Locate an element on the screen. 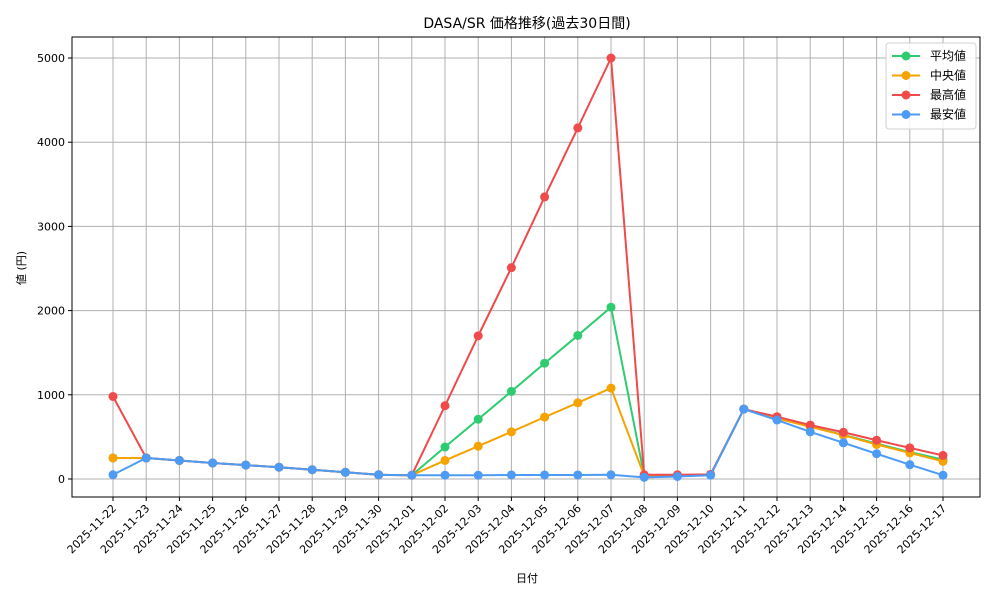  y-tick-label: 3000 is located at coordinates (51, 226).